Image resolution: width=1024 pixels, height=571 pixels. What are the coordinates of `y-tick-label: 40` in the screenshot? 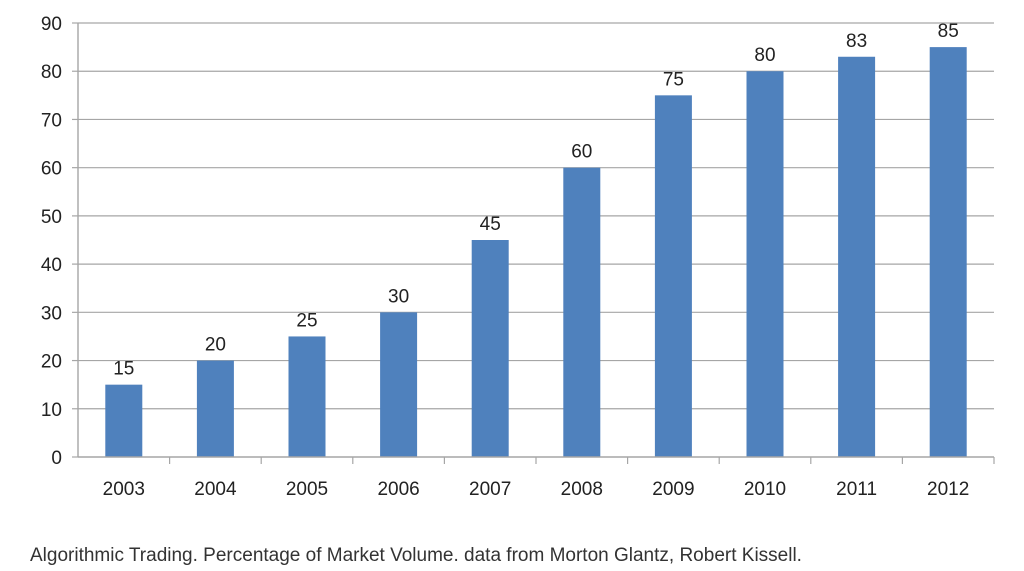 It's located at (51, 265).